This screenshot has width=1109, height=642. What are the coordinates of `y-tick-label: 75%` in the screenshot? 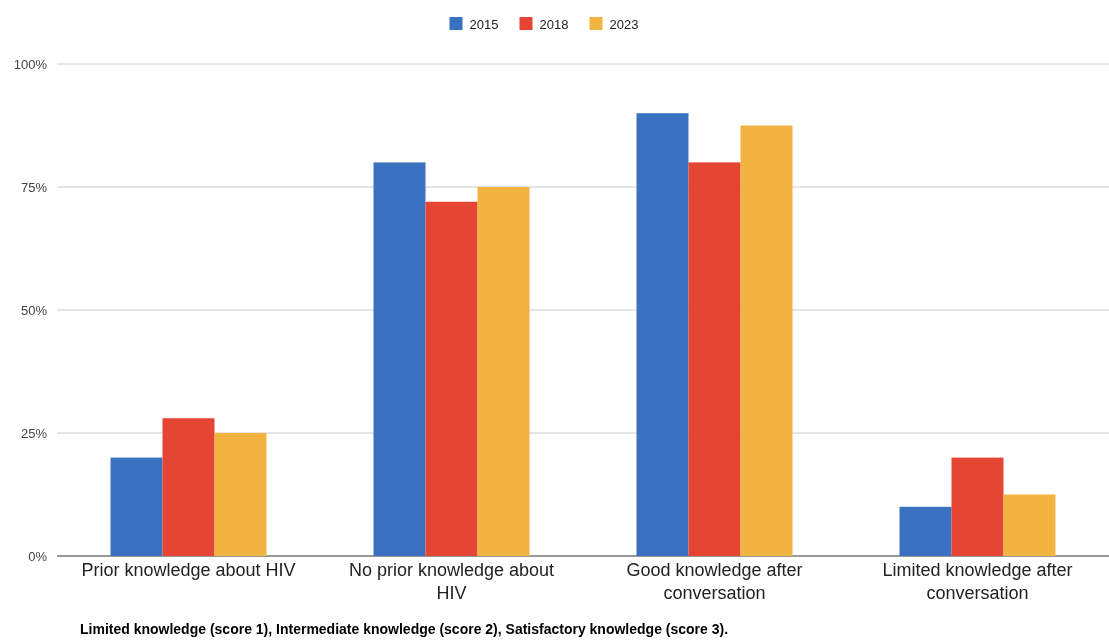 It's located at (34, 187).